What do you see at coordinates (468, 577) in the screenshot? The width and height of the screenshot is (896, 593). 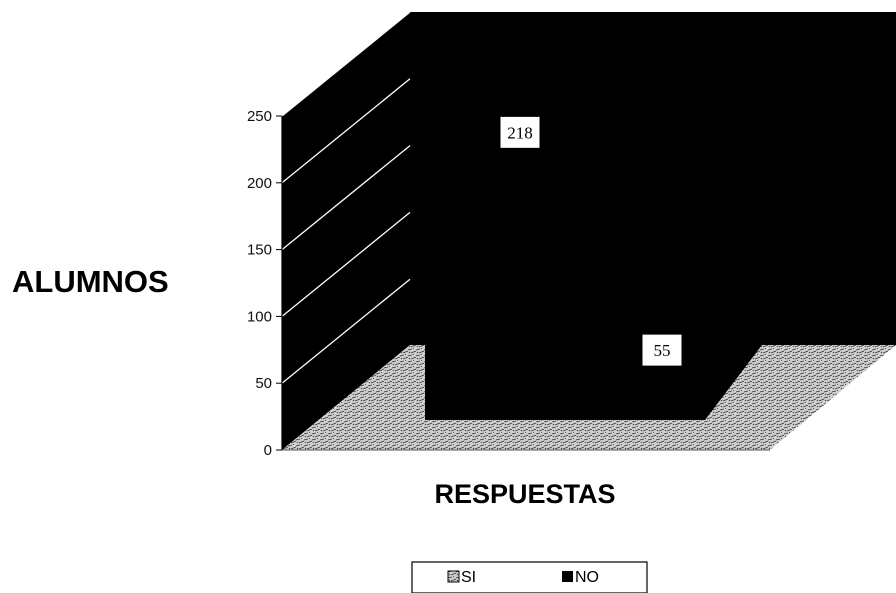 I see `legend-label-si: SI` at bounding box center [468, 577].